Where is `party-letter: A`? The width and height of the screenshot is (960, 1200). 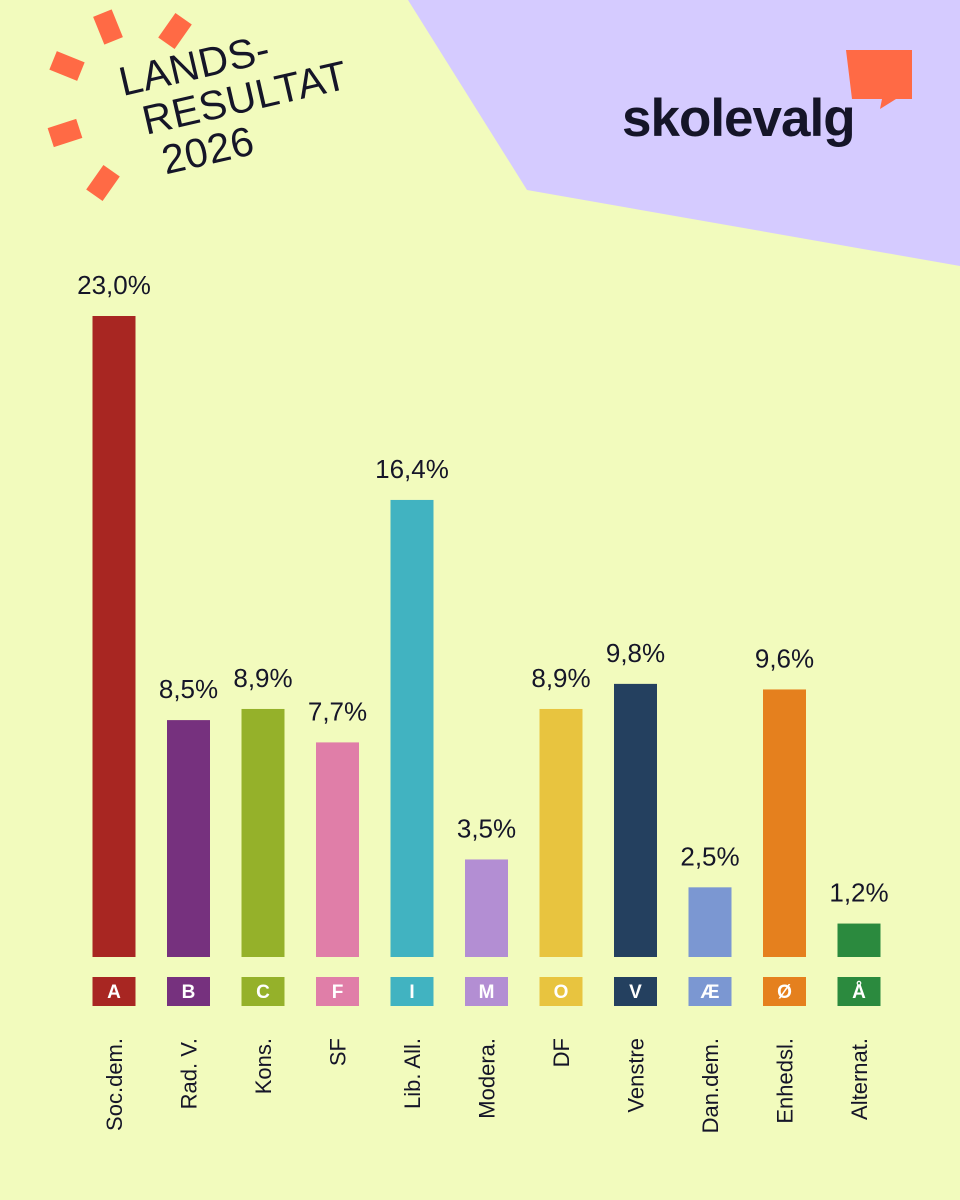 party-letter: A is located at coordinates (114, 992).